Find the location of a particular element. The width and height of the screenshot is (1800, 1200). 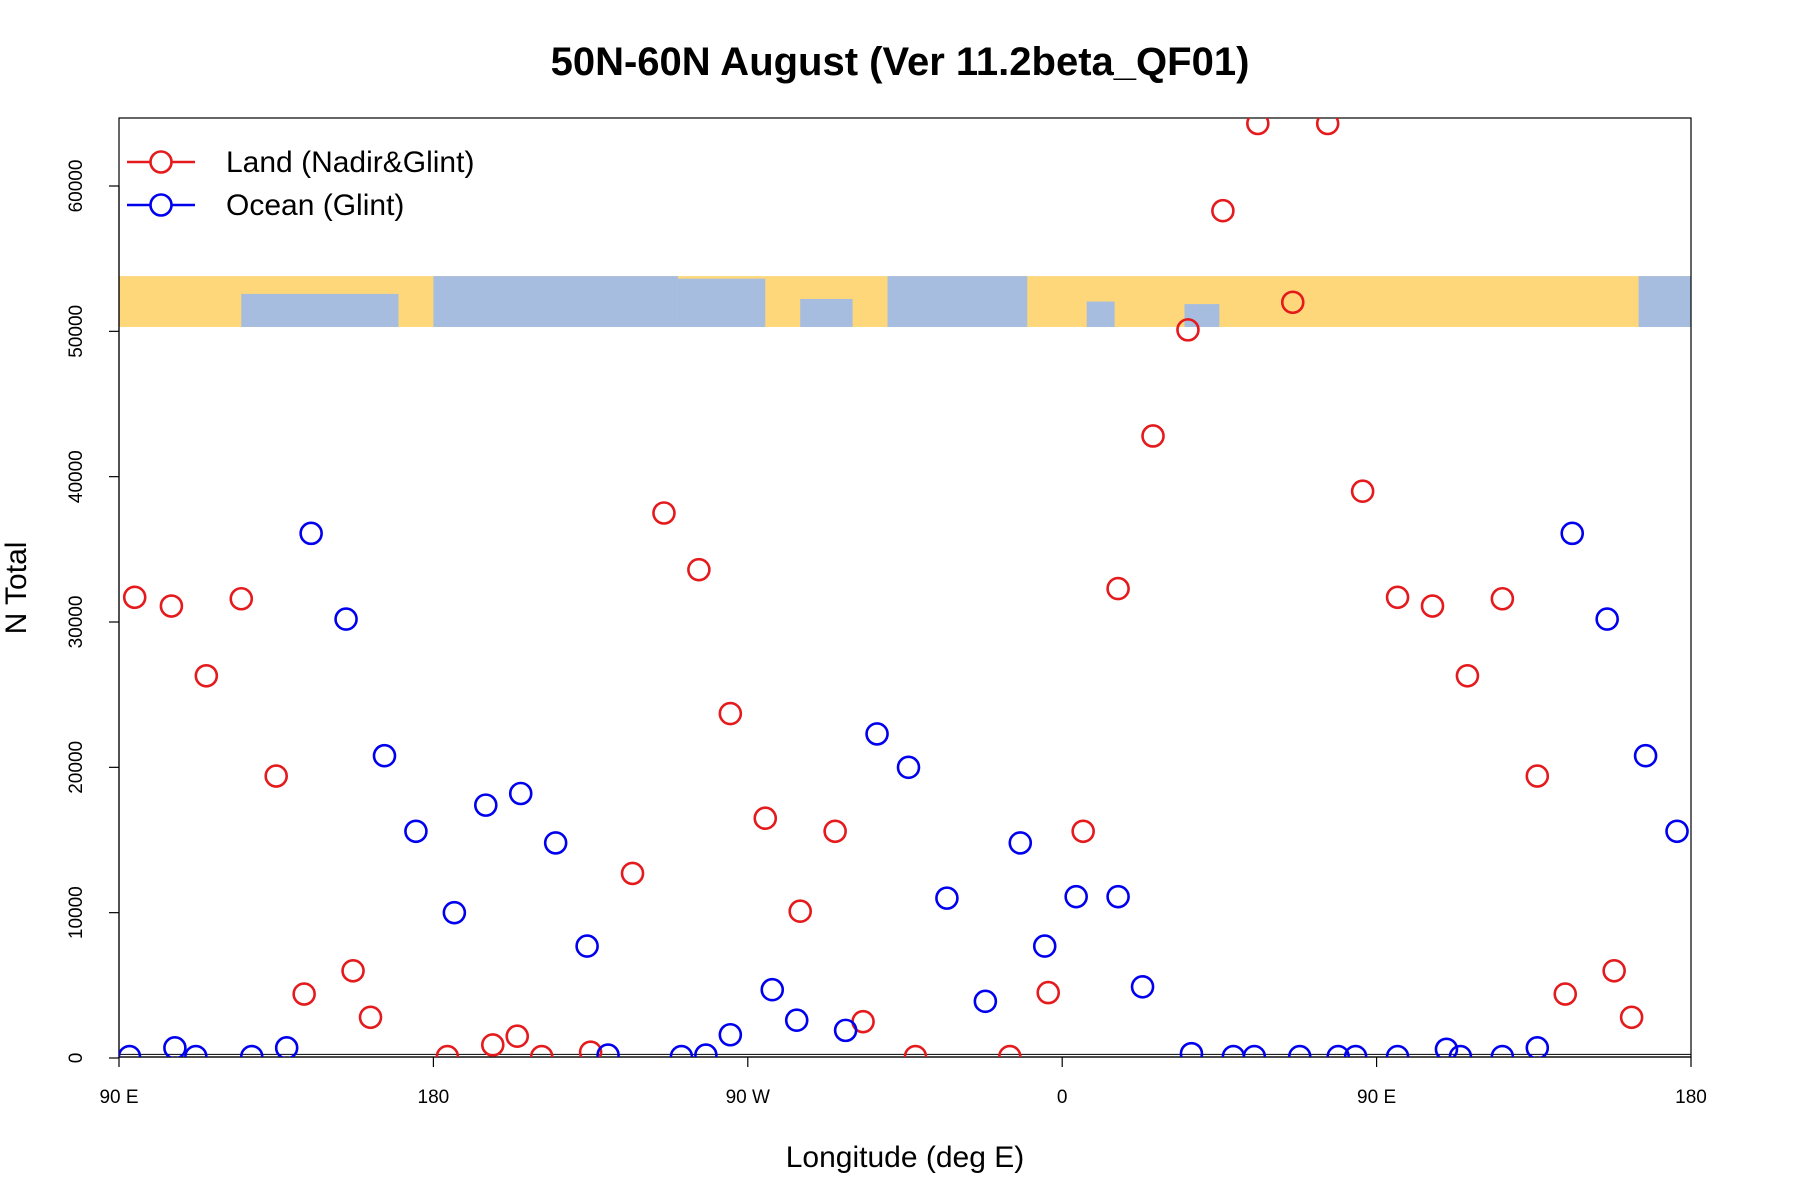

legend: Land (Nadir&Glint) Ocean (Glint) is located at coordinates (300, 184).